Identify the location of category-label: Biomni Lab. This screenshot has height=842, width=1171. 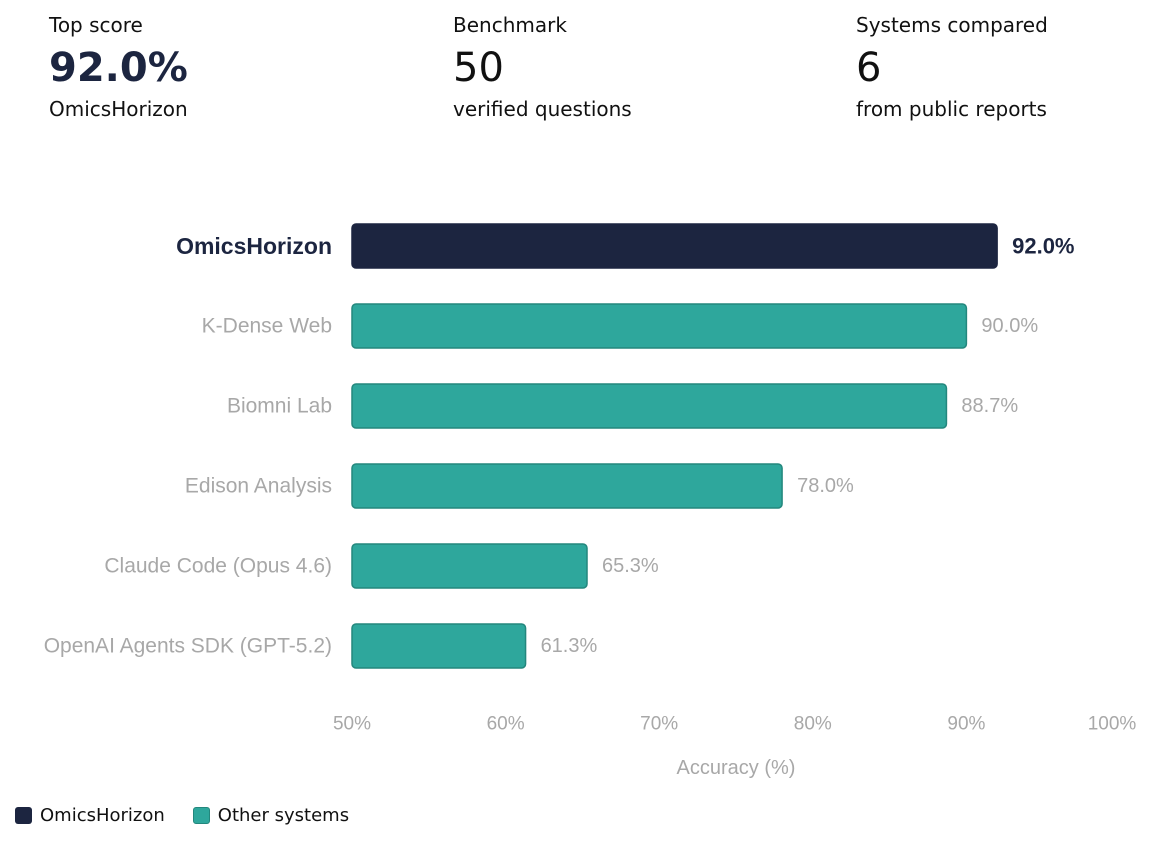
(279, 406).